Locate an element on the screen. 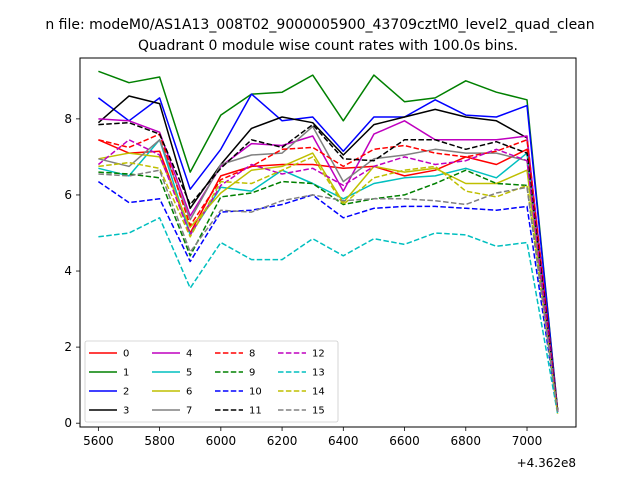 The height and width of the screenshot is (480, 640). x-tick-label: 6600 is located at coordinates (404, 441).